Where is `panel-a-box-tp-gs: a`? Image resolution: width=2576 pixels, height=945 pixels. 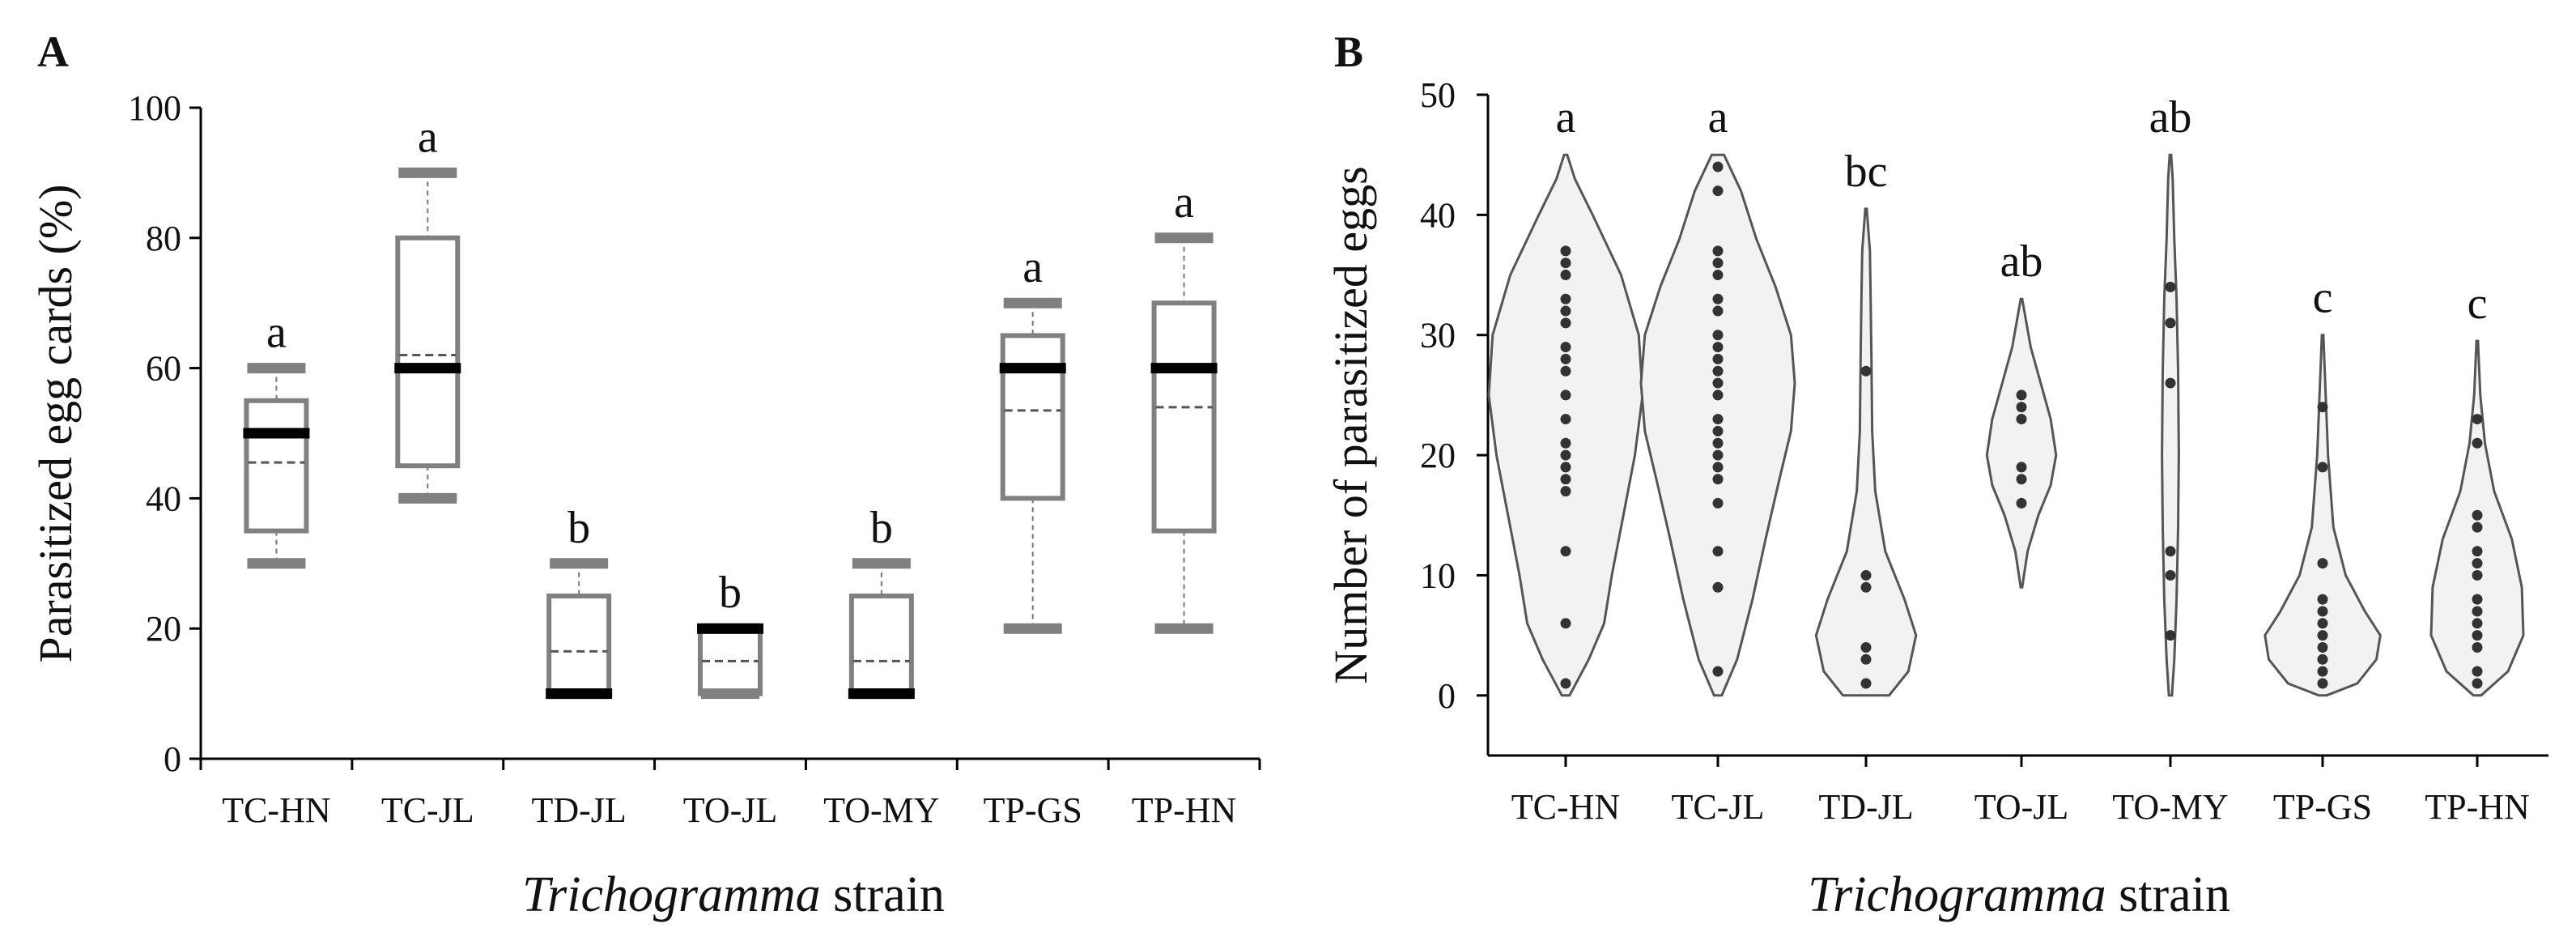 panel-a-box-tp-gs: a is located at coordinates (1032, 438).